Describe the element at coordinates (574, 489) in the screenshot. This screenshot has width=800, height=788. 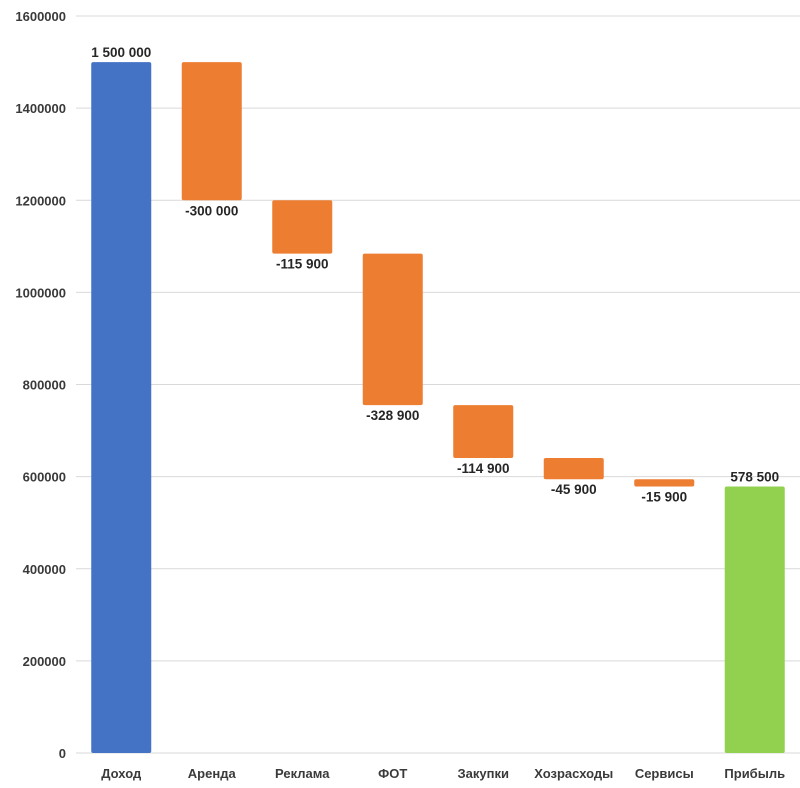
I see `data-label: -45 900` at that location.